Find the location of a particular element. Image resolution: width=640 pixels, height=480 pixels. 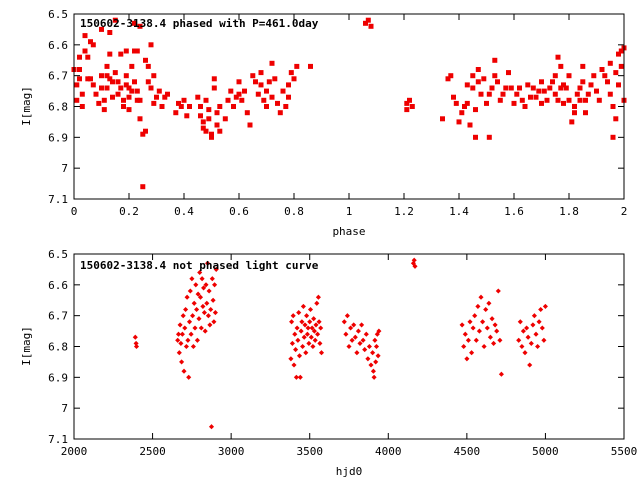

unphased-y-tick-label: 6.6 is located at coordinates (58, 285).